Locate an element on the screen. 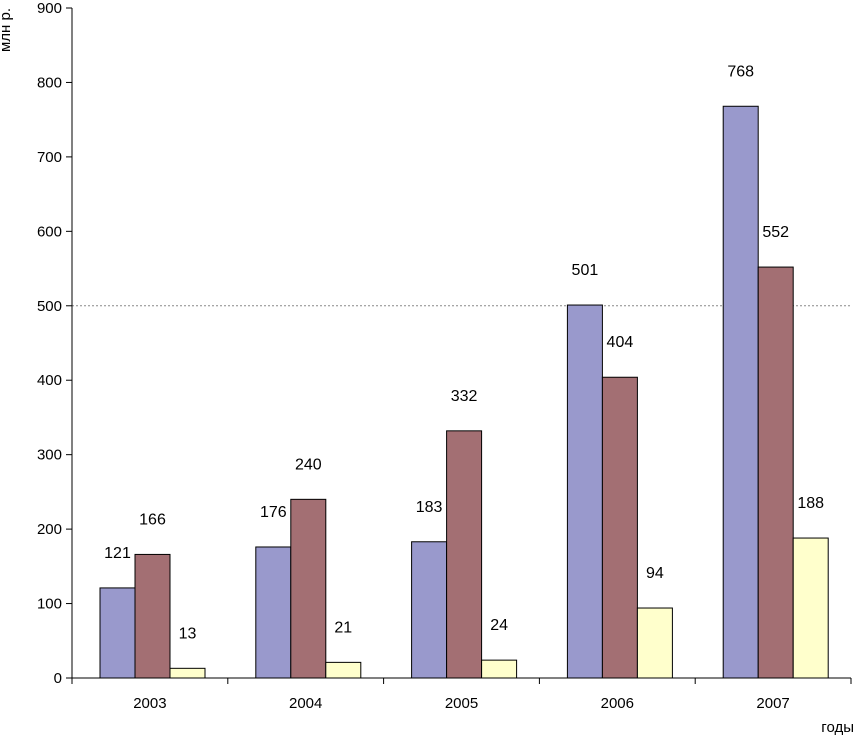 The width and height of the screenshot is (856, 735). y-tick-label: 700 is located at coordinates (49, 157).